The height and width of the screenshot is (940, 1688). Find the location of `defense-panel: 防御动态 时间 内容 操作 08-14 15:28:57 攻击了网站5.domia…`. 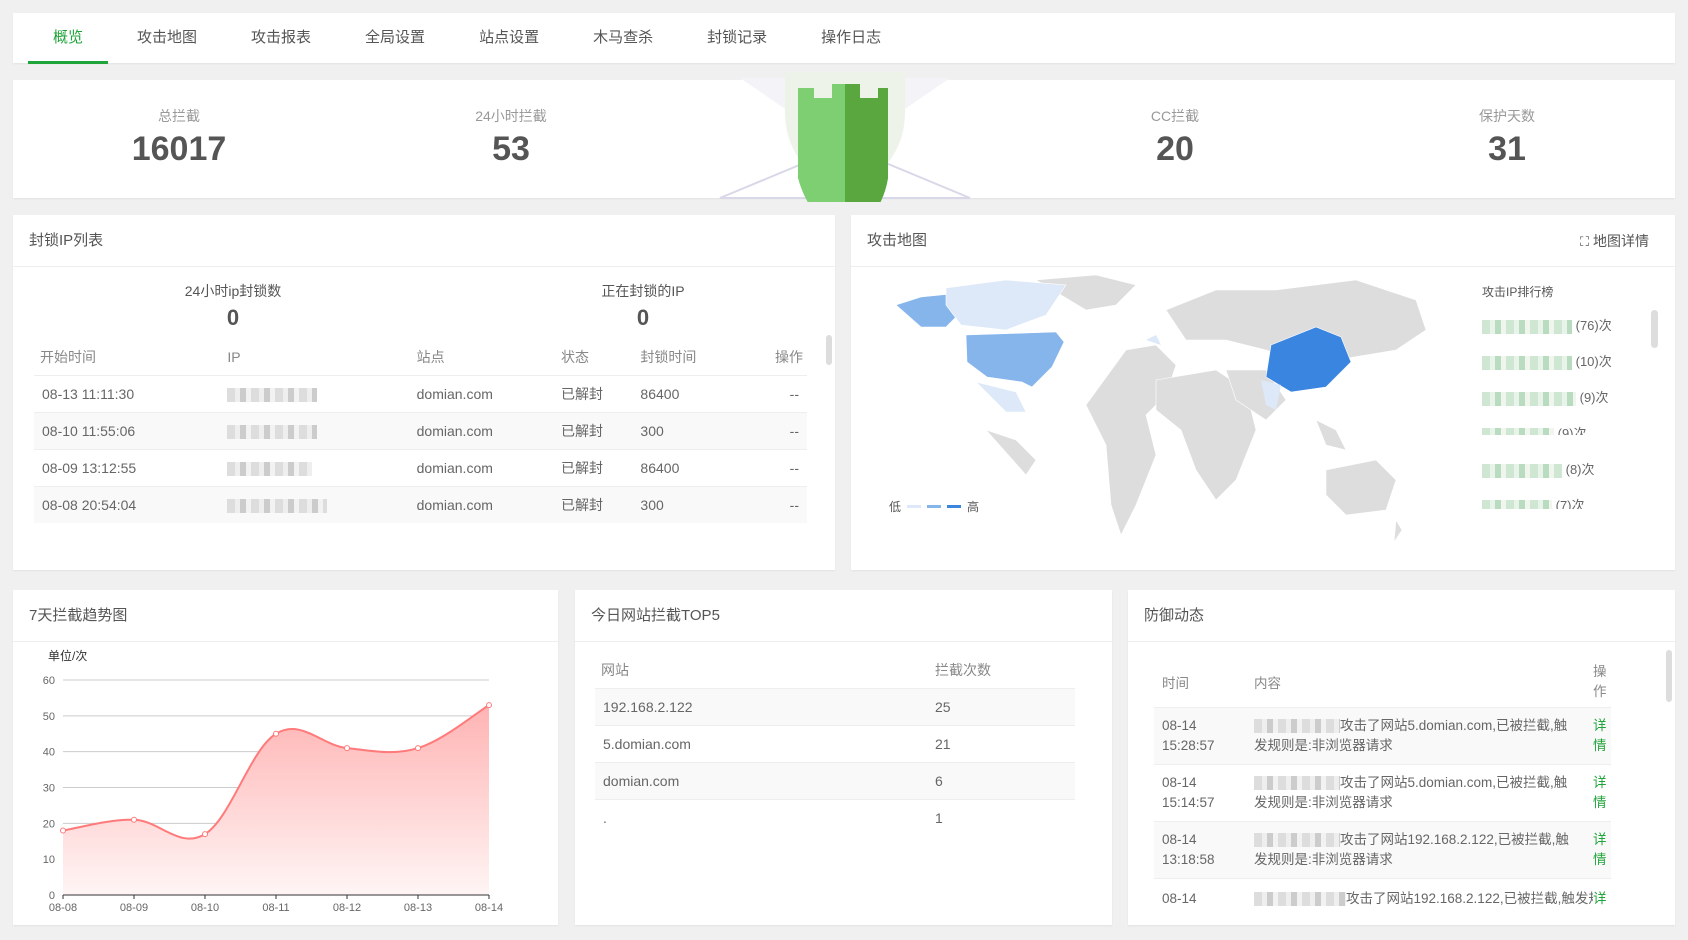

defense-panel: 防御动态 时间 内容 操作 08-14 15:28:57 攻击了网站5.domia… is located at coordinates (1401, 757).